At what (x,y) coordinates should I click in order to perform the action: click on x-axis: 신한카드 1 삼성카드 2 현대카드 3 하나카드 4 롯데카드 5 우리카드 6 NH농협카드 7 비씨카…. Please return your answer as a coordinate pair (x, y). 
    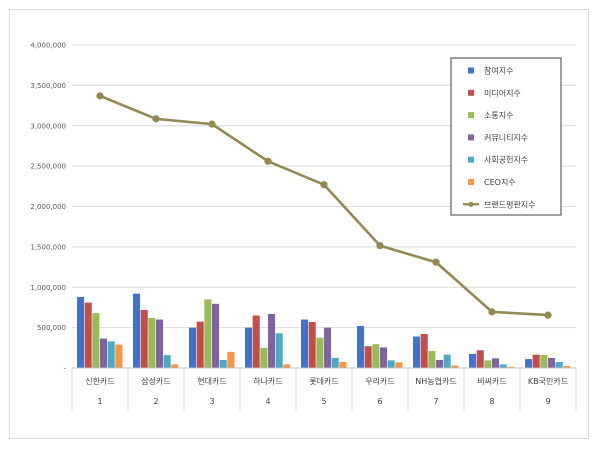
    Looking at the image, I should click on (324, 389).